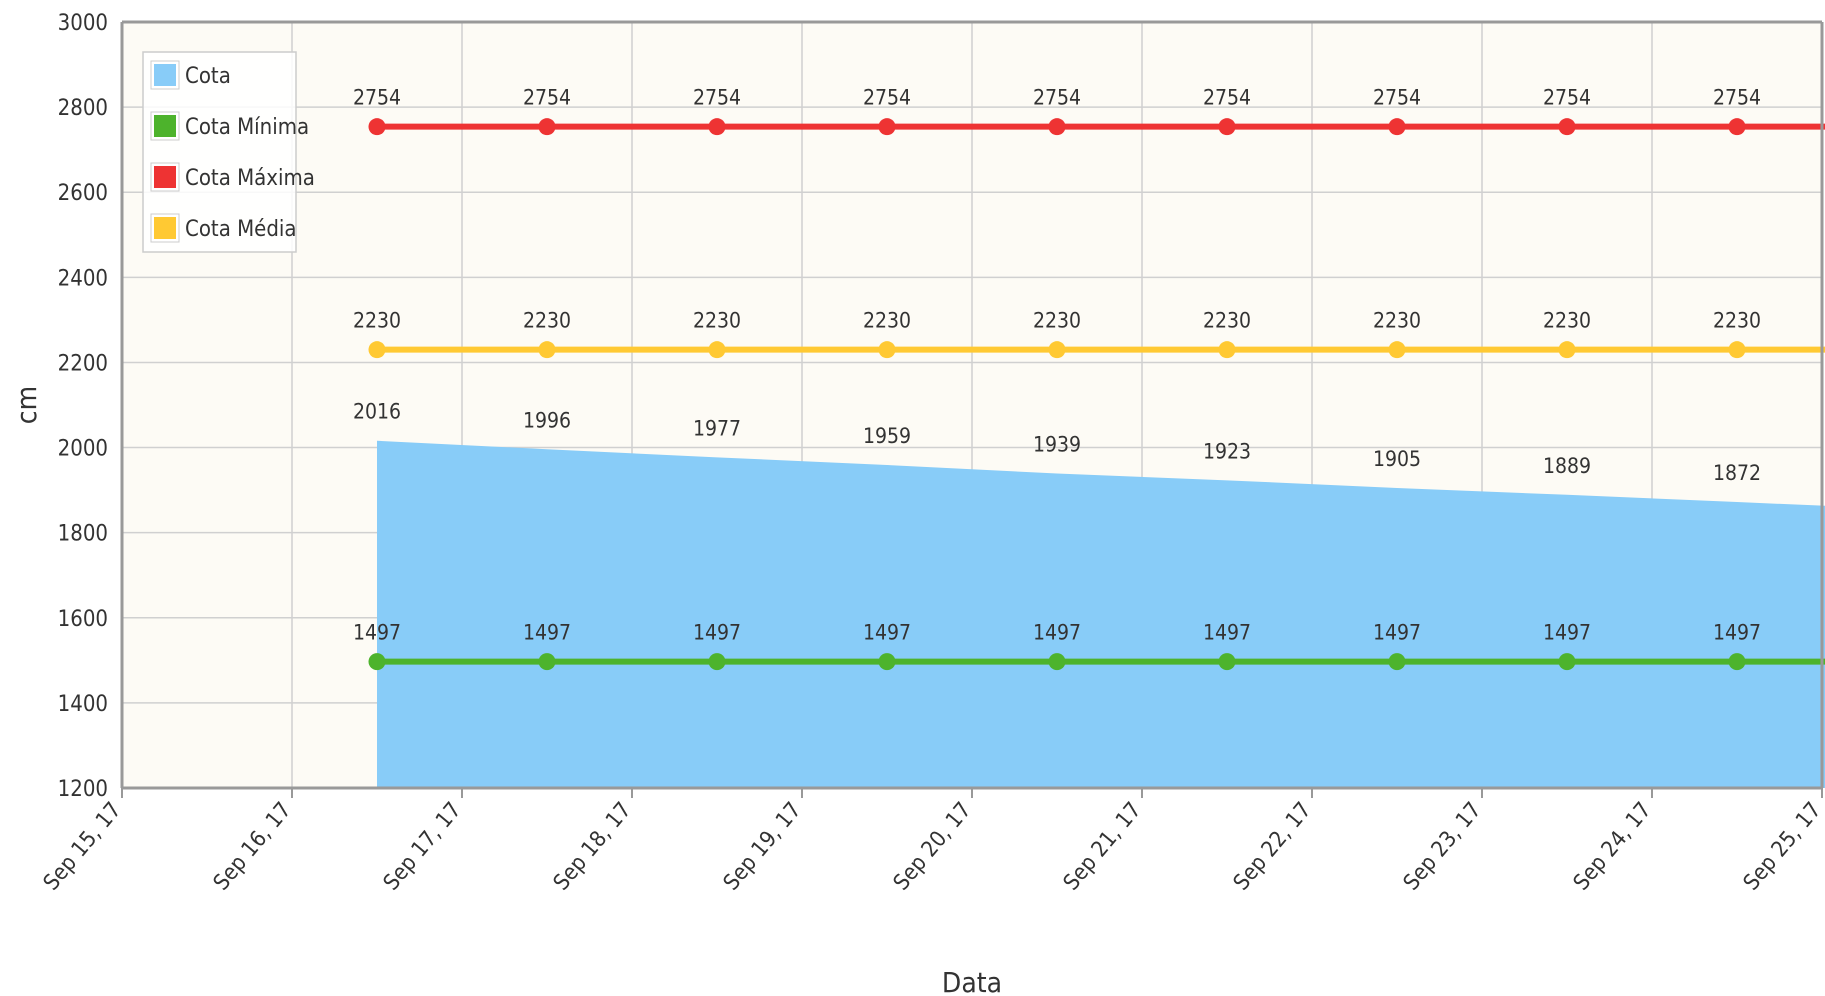  What do you see at coordinates (763, 847) in the screenshot?
I see `x-tick-label: Sep 19, 17` at bounding box center [763, 847].